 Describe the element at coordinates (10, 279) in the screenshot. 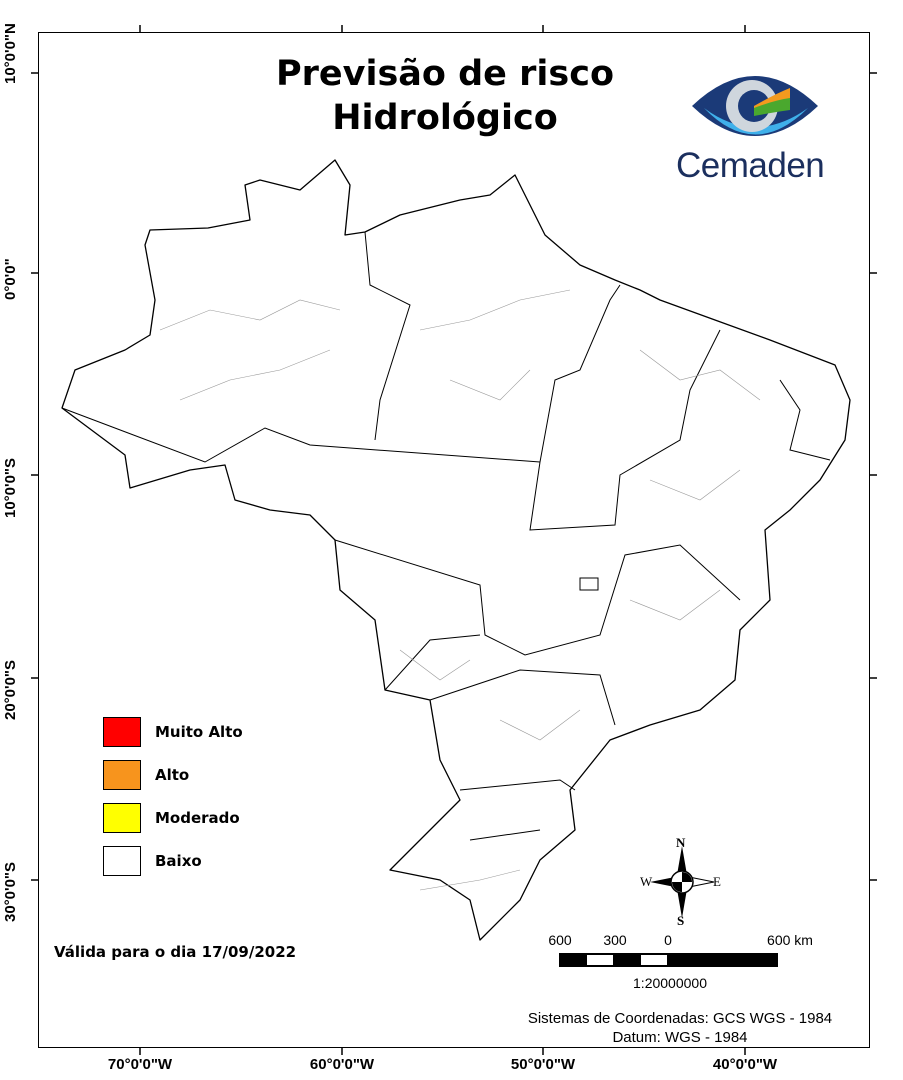

I see `lat-label-0: 0°0'0"` at that location.